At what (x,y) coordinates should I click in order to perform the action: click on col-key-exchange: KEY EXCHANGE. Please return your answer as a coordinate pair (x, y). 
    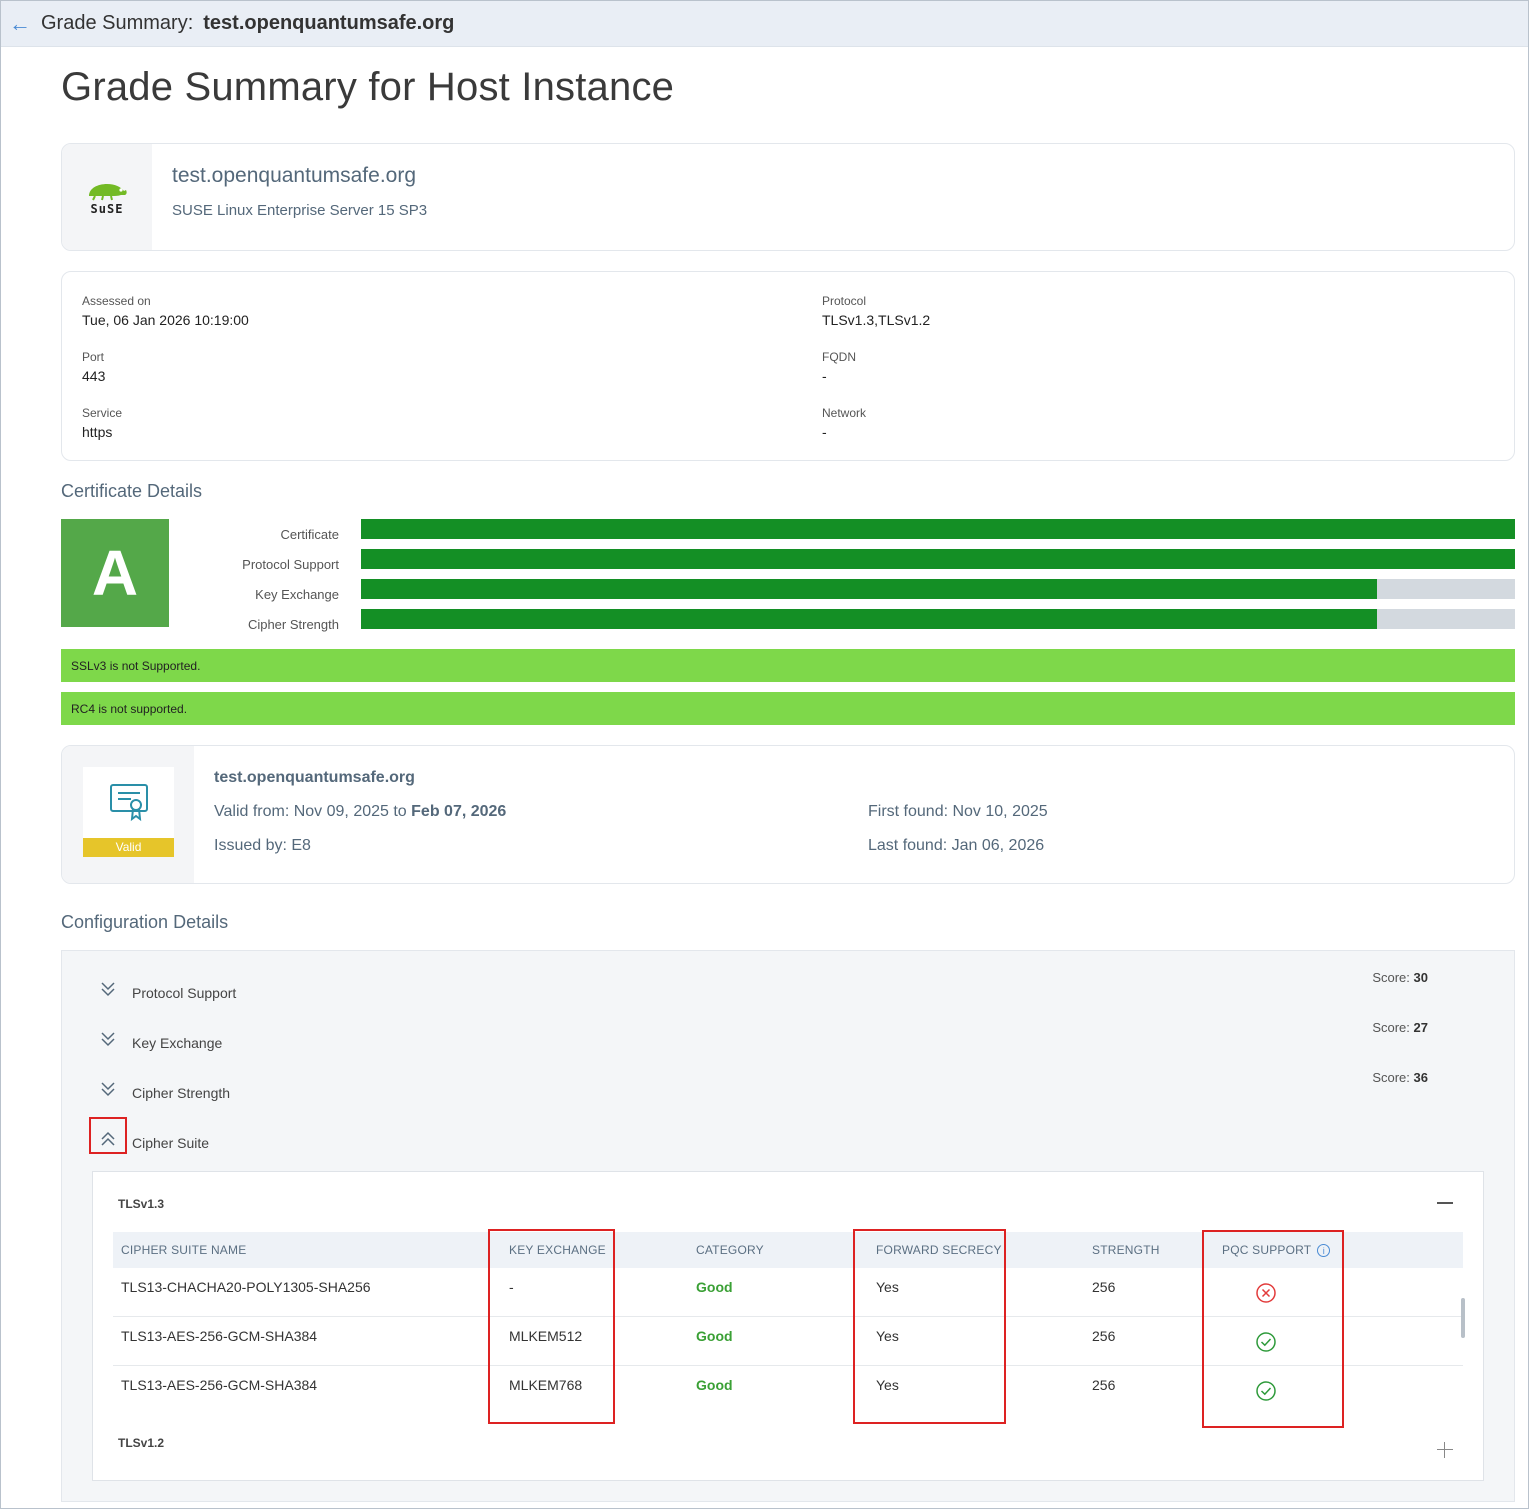
    Looking at the image, I should click on (557, 1250).